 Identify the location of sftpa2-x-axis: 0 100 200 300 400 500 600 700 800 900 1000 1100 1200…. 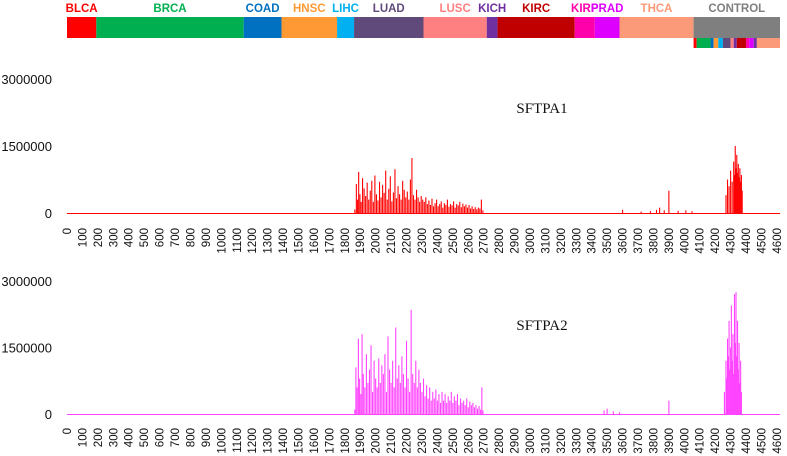
(423, 434).